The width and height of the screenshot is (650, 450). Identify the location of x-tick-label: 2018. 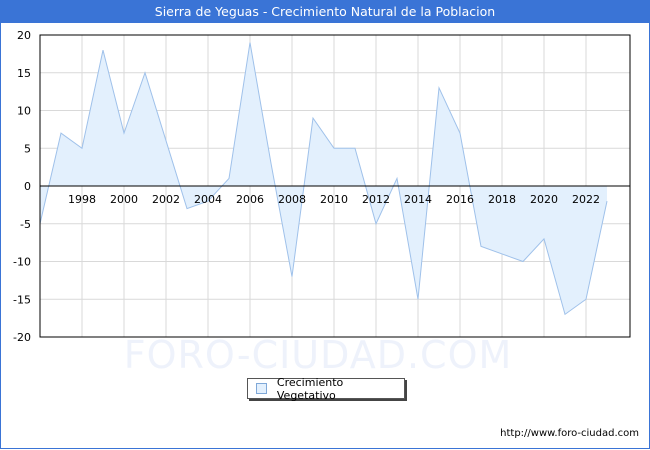
(502, 199).